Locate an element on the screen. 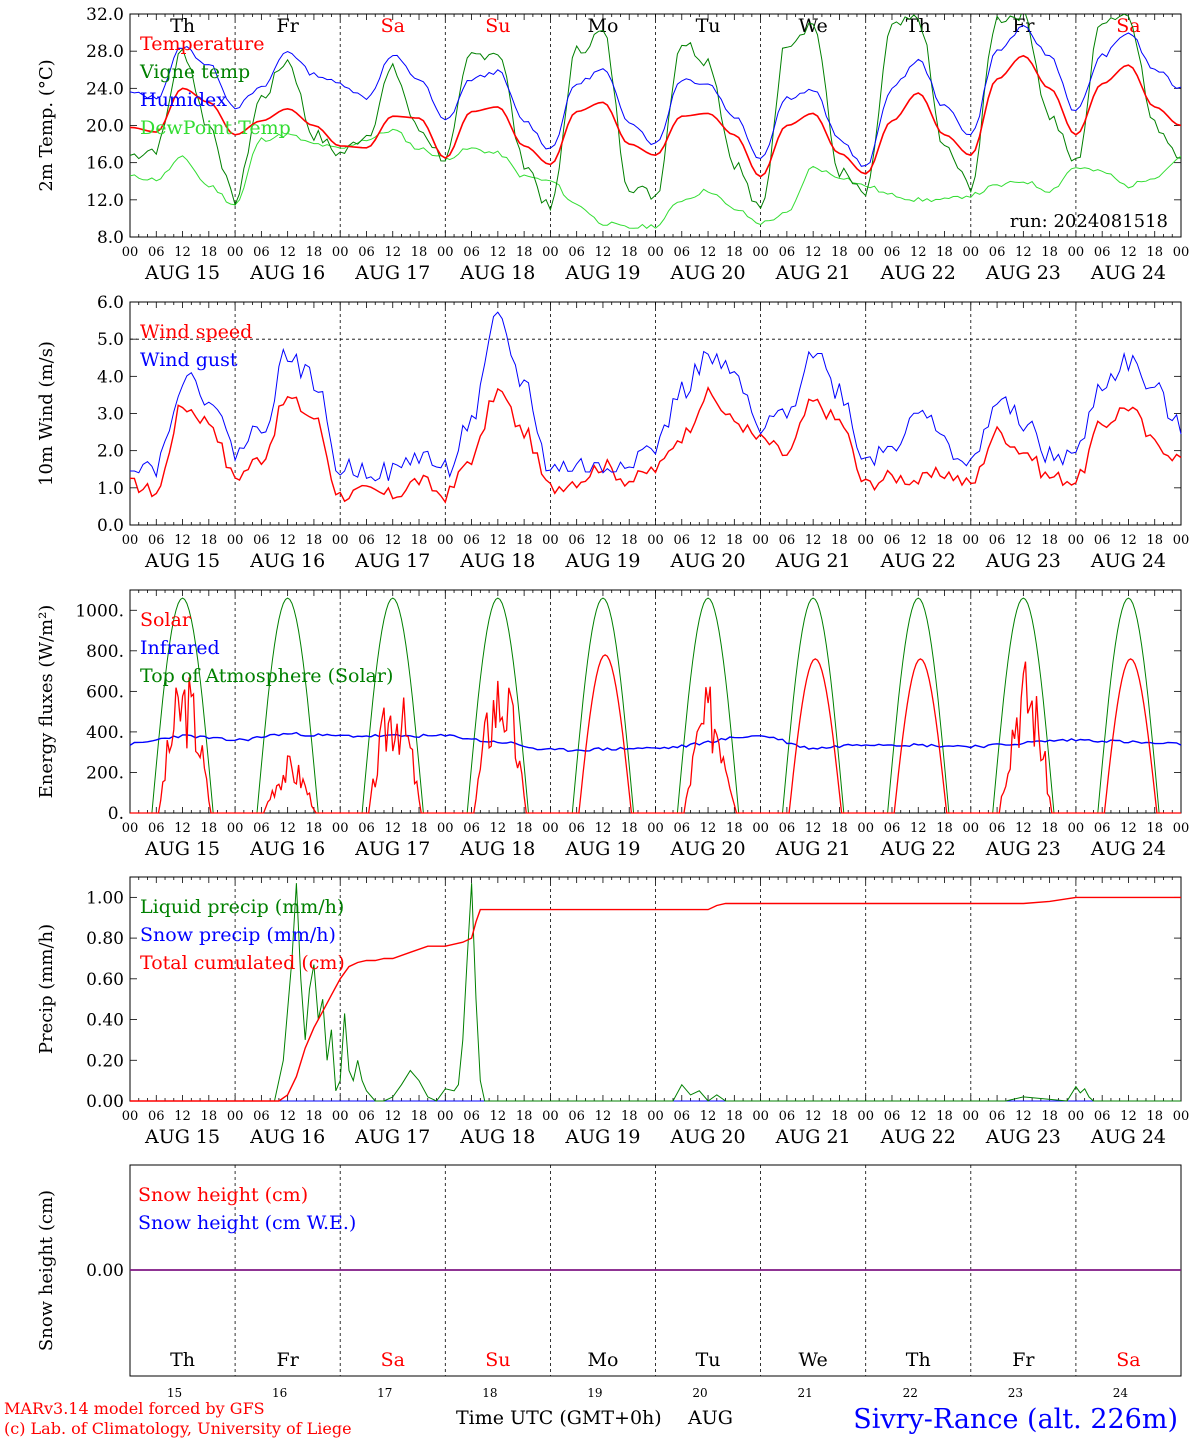 The height and width of the screenshot is (1440, 1194). legend-entry: Total cumulated (cm) is located at coordinates (242, 963).